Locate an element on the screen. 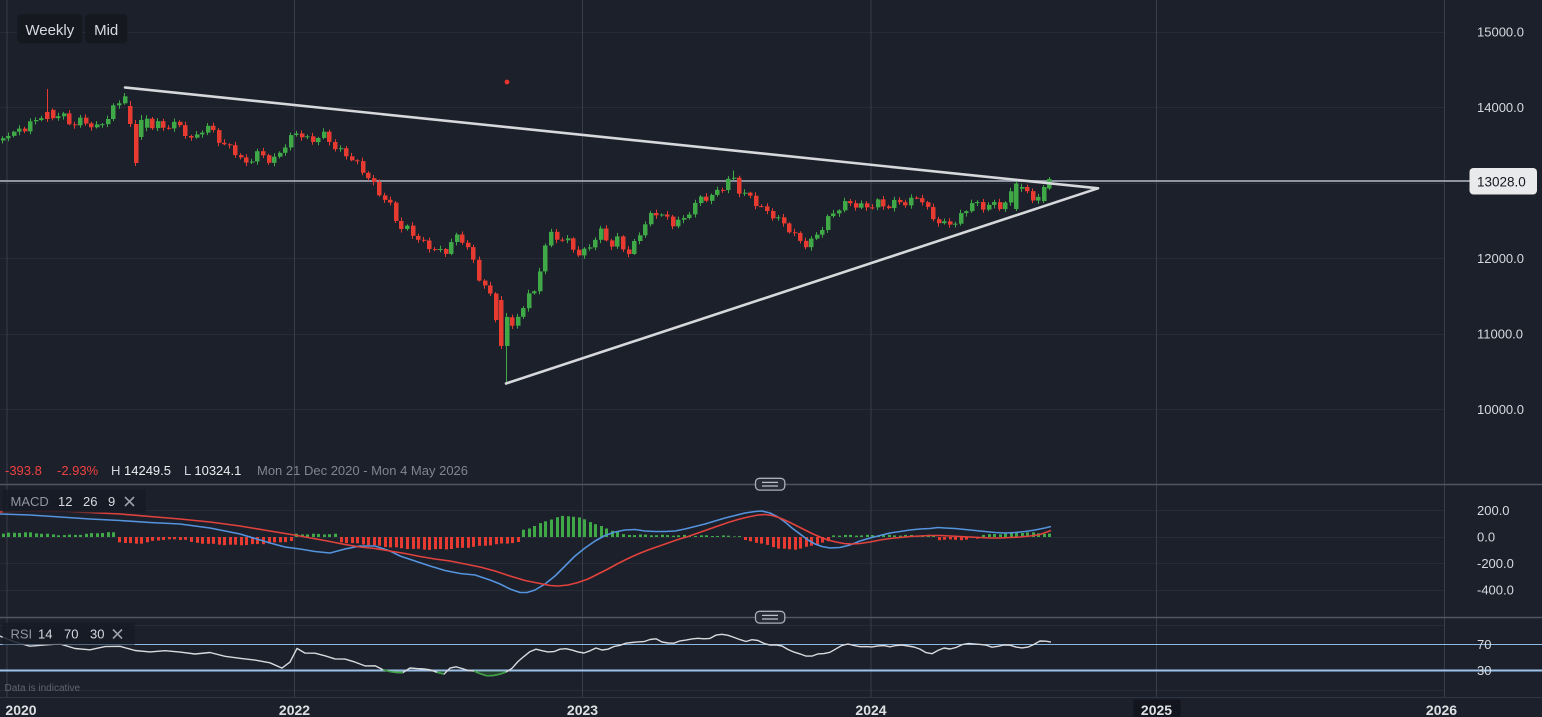  svg-text: MACD is located at coordinates (30, 501).